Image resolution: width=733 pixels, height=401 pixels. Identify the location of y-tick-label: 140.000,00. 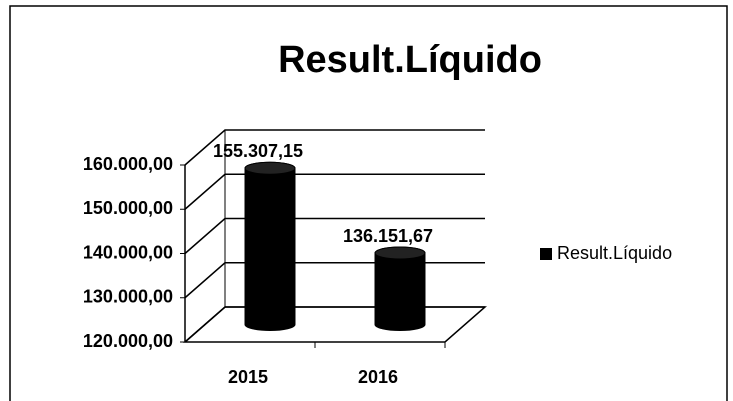
(128, 252).